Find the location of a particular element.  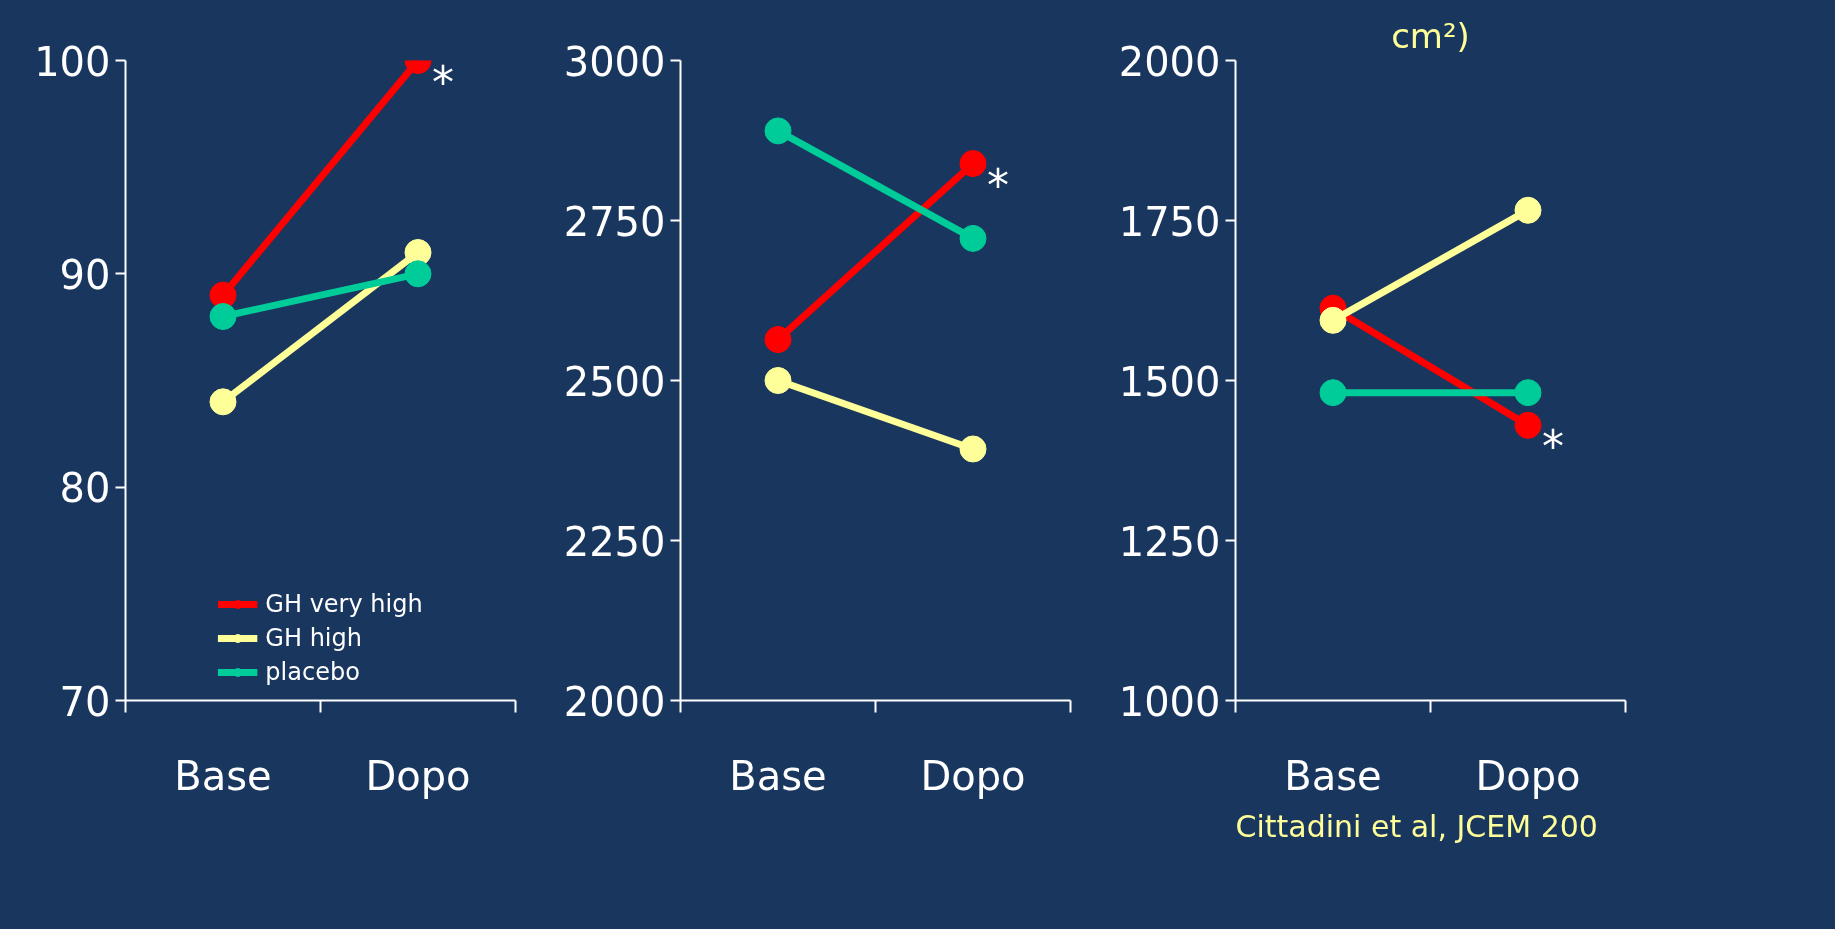

y-tick-label: 2250 is located at coordinates (614, 541).